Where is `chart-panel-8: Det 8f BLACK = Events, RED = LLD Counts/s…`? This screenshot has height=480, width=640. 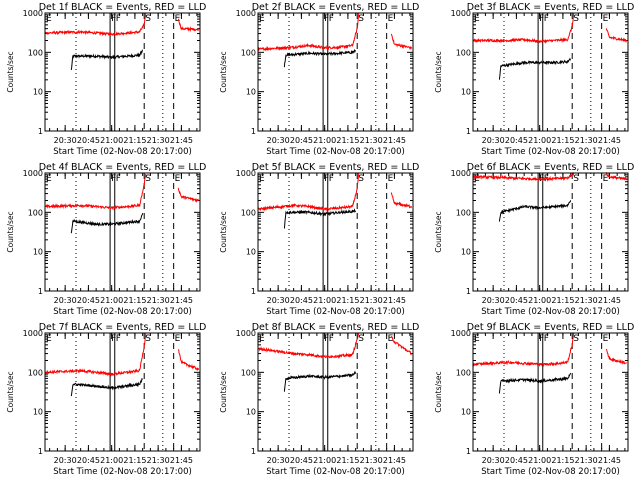
chart-panel-8: Det 8f BLACK = Events, RED = LLD Counts/s… is located at coordinates (319, 399).